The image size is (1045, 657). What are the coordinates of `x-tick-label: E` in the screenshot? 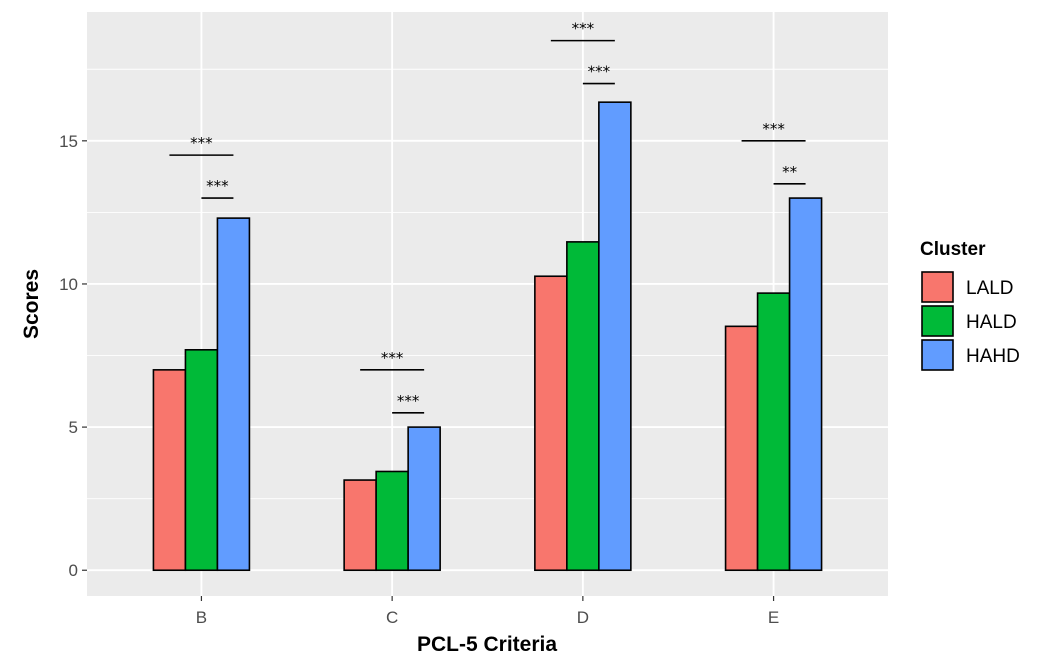 It's located at (773, 617).